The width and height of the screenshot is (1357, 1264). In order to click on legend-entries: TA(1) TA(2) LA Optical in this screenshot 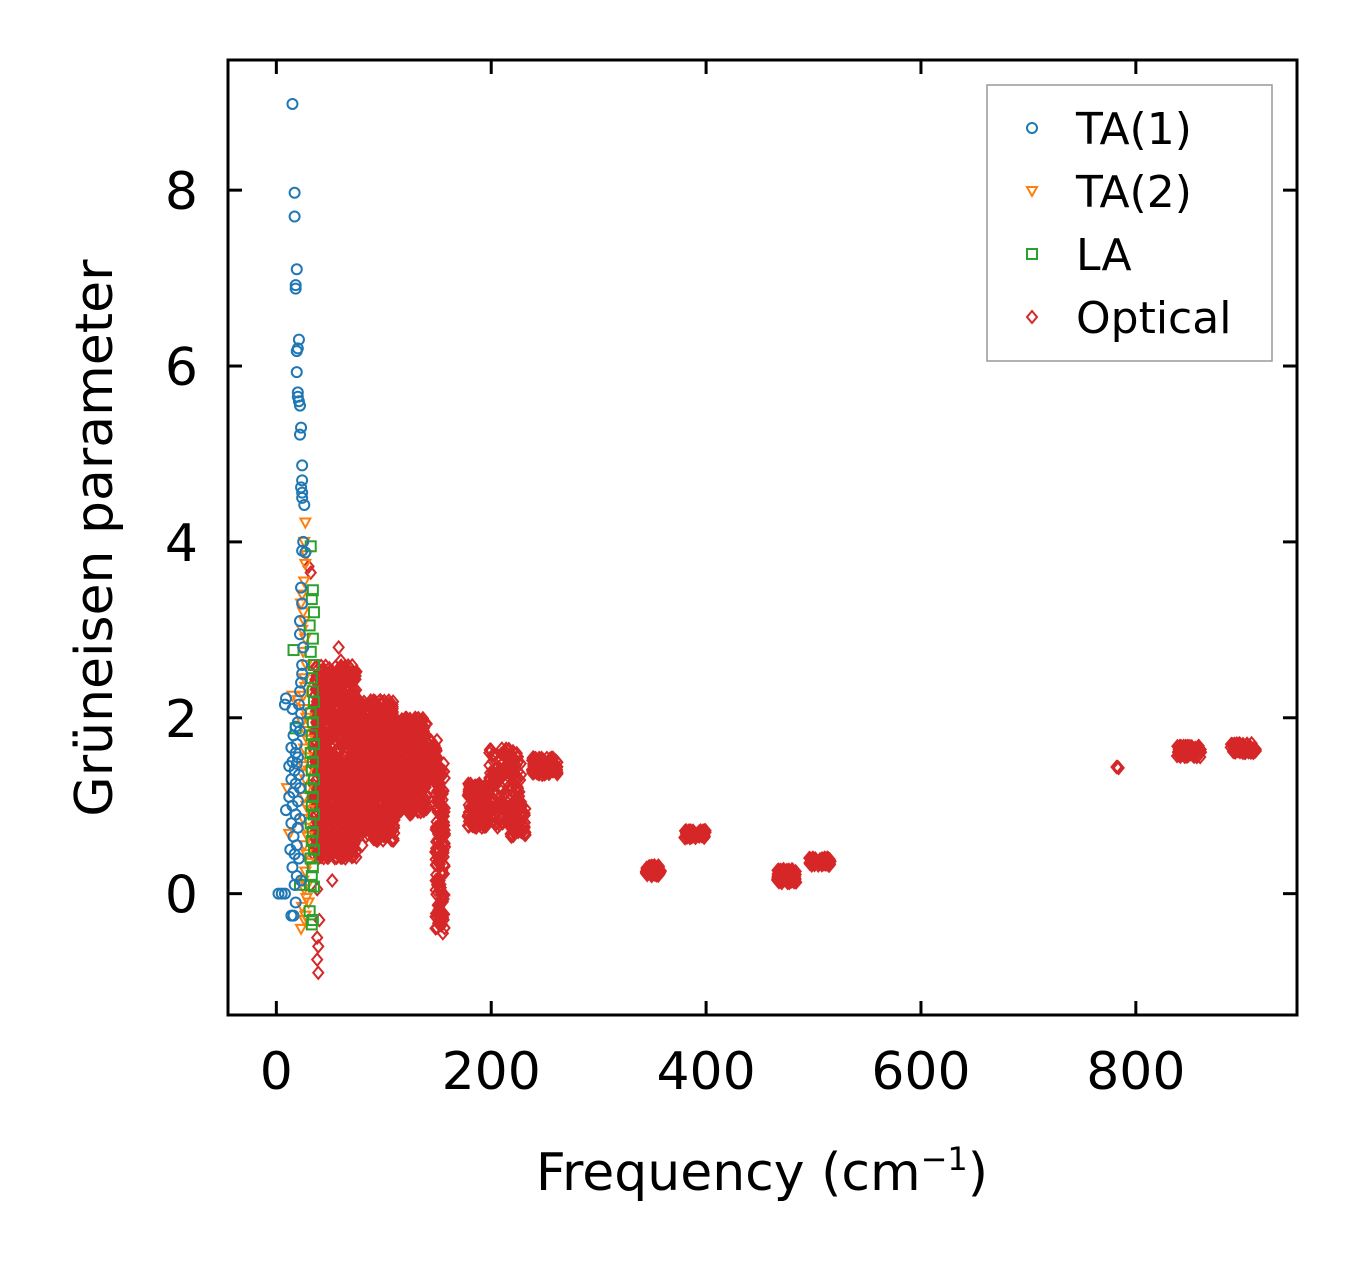, I will do `click(1128, 224)`.